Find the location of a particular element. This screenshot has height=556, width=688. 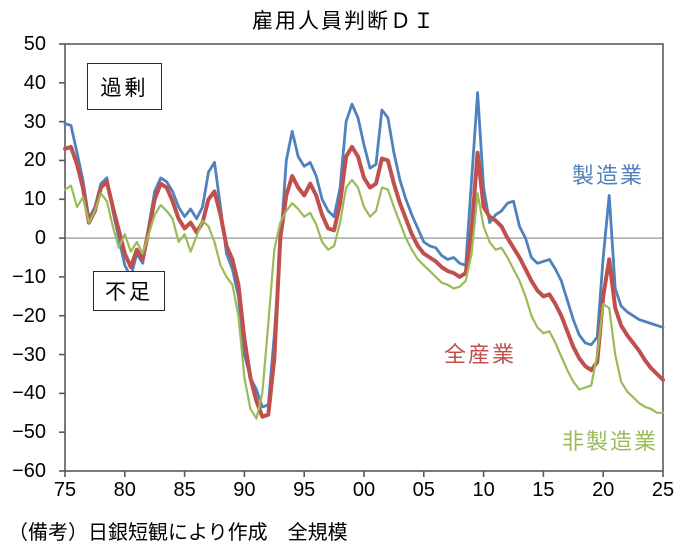

x-axis-label-10: 10 is located at coordinates (483, 490).